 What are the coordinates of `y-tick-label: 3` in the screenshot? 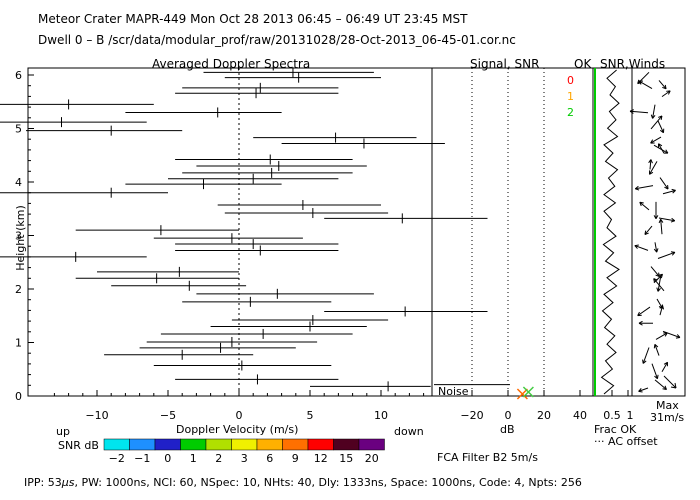 It's located at (18, 236).